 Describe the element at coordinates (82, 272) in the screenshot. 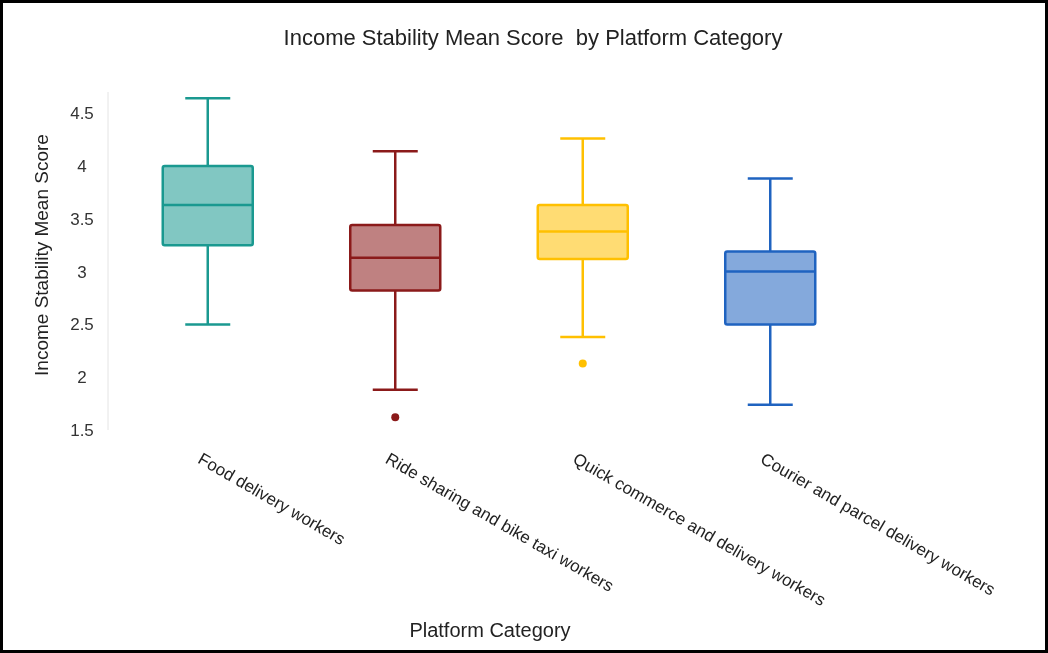

I see `y-tick-label: 3` at that location.